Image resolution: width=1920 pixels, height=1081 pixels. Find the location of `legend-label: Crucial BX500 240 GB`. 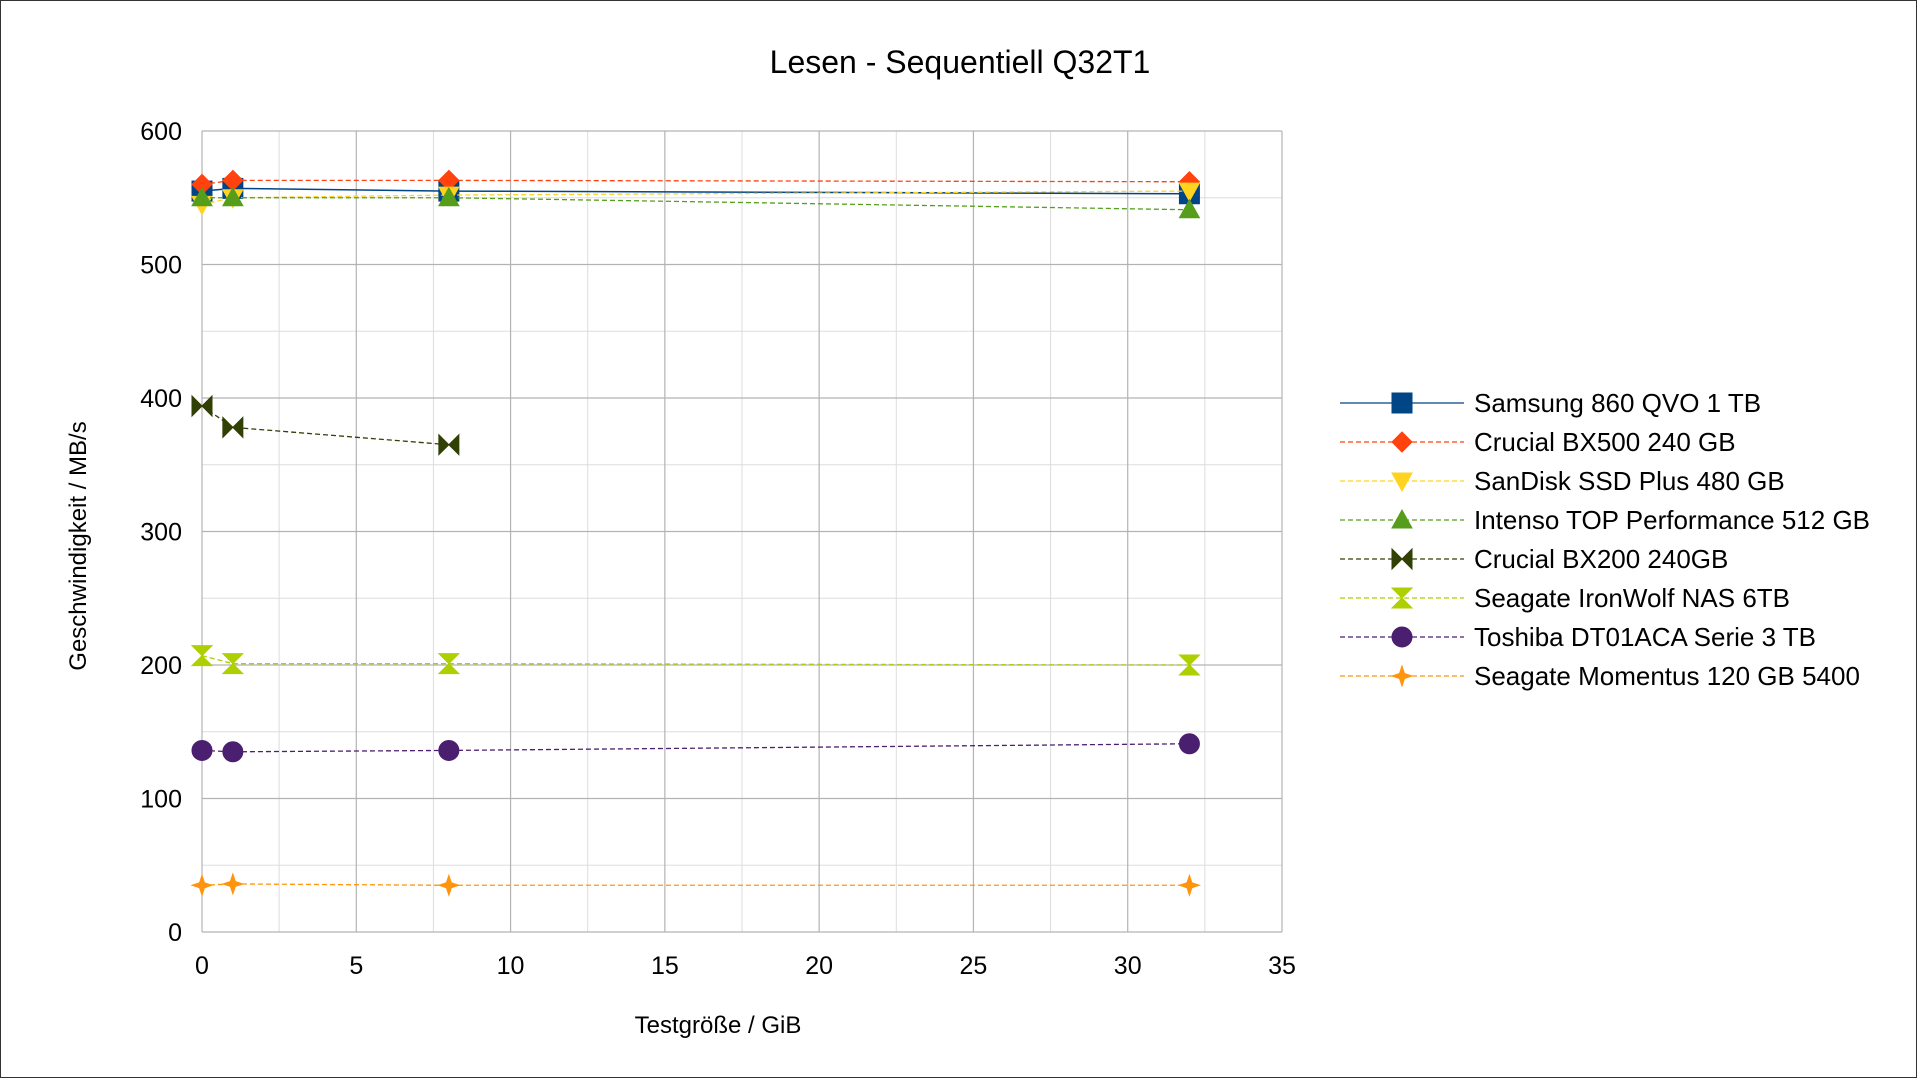

legend-label: Crucial BX500 240 GB is located at coordinates (1605, 442).